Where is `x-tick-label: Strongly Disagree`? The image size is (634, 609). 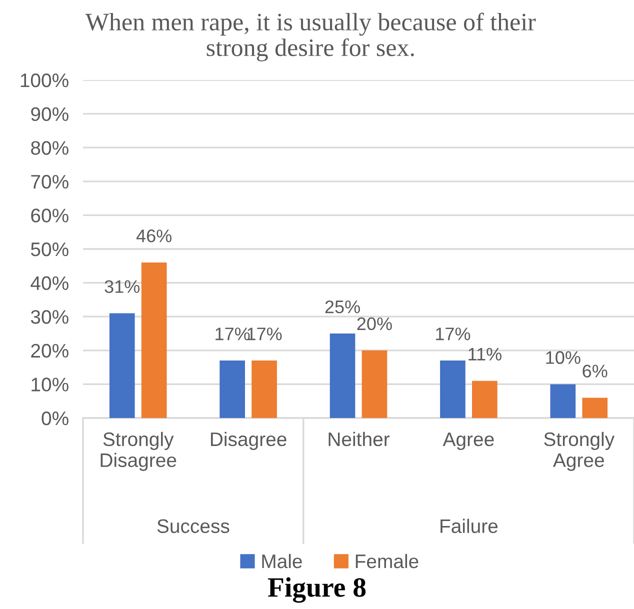
x-tick-label: Strongly Disagree is located at coordinates (138, 451).